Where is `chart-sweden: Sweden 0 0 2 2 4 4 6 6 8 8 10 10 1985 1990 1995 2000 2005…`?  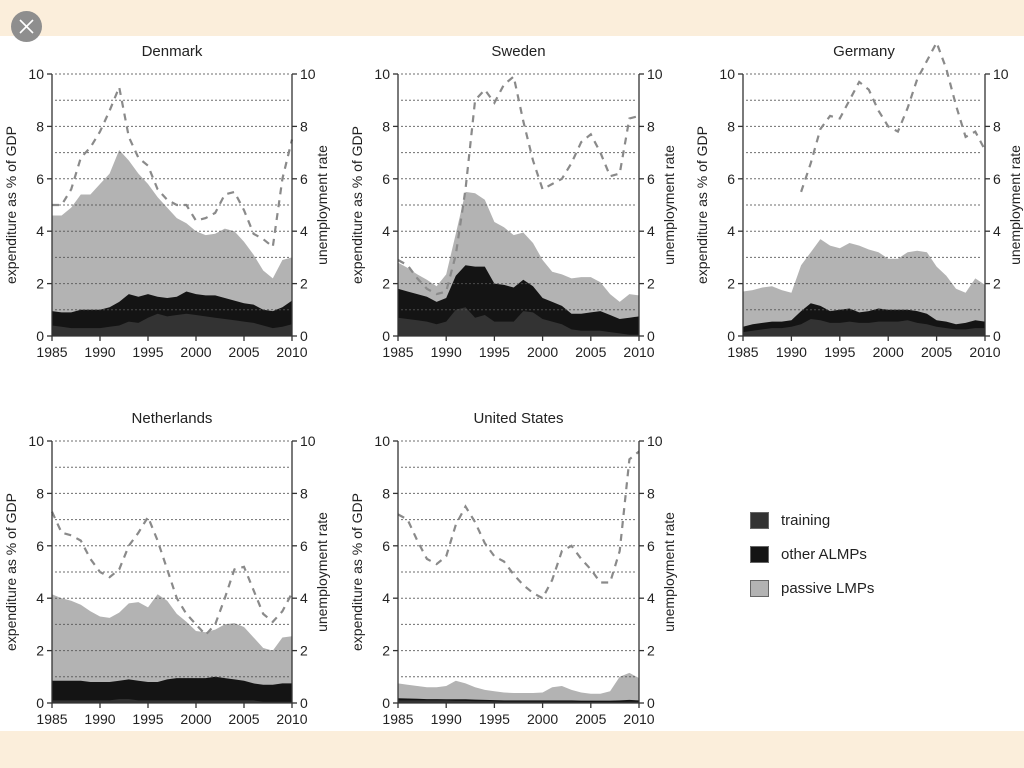 chart-sweden: Sweden 0 0 2 2 4 4 6 6 8 8 10 10 1985 1990 1995 2000 2005… is located at coordinates (513, 201).